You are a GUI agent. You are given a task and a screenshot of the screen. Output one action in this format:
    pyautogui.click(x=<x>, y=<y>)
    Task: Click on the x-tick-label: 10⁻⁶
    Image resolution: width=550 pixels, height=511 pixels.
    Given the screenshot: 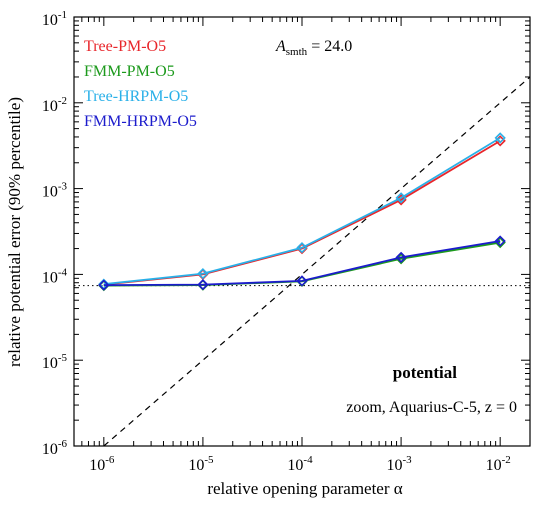 What is the action you would take?
    pyautogui.click(x=102, y=464)
    